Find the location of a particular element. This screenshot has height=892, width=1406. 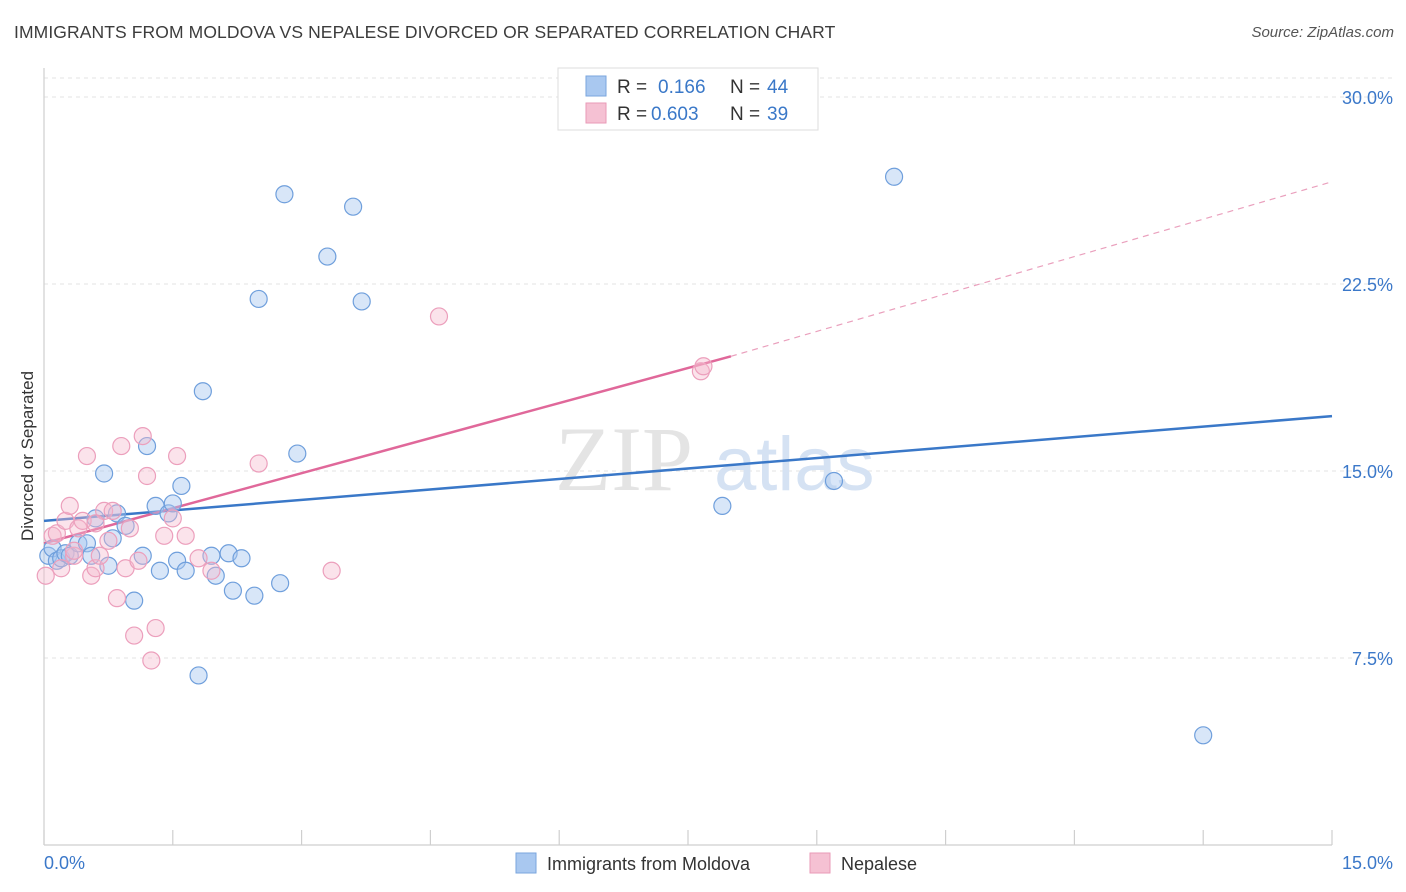

y-tick-labels: 7.5% 15.0% 22.5% 30.0% is located at coordinates (1367, 378).